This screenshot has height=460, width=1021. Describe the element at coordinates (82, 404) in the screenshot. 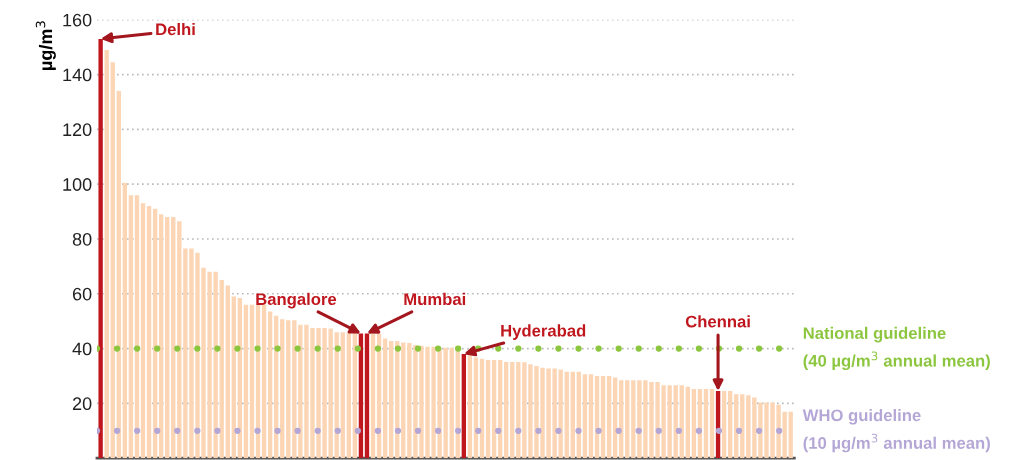

I see `y-tick-label: 20` at that location.